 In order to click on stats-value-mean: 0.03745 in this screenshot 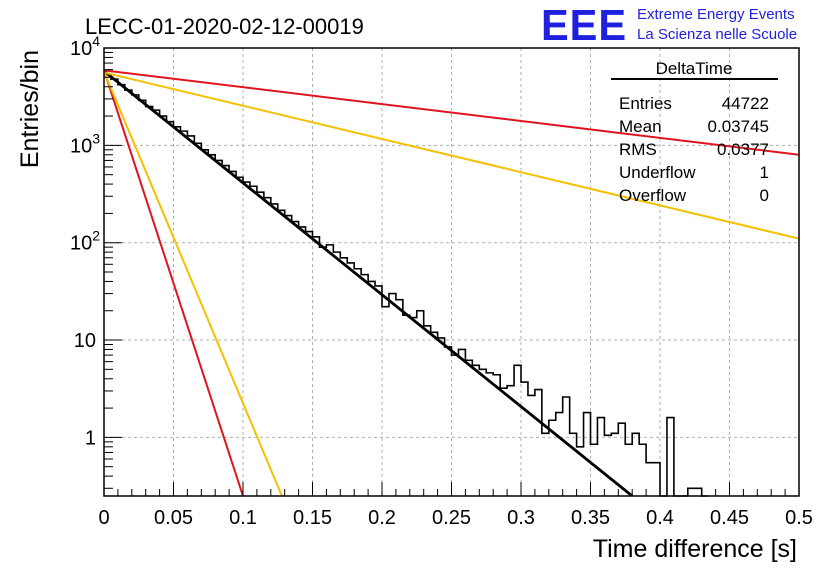, I will do `click(738, 126)`.